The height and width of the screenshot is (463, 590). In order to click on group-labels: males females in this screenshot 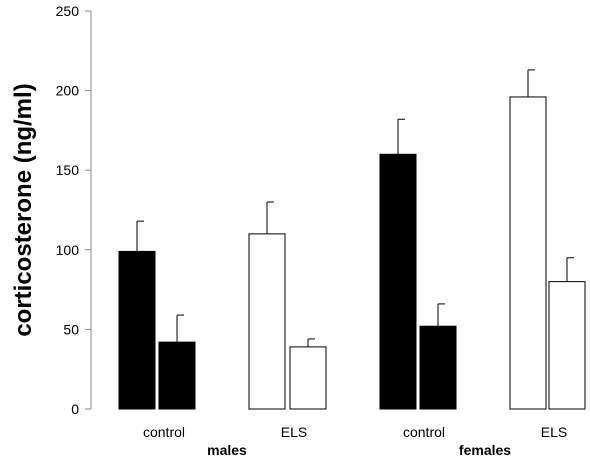, I will do `click(359, 450)`.